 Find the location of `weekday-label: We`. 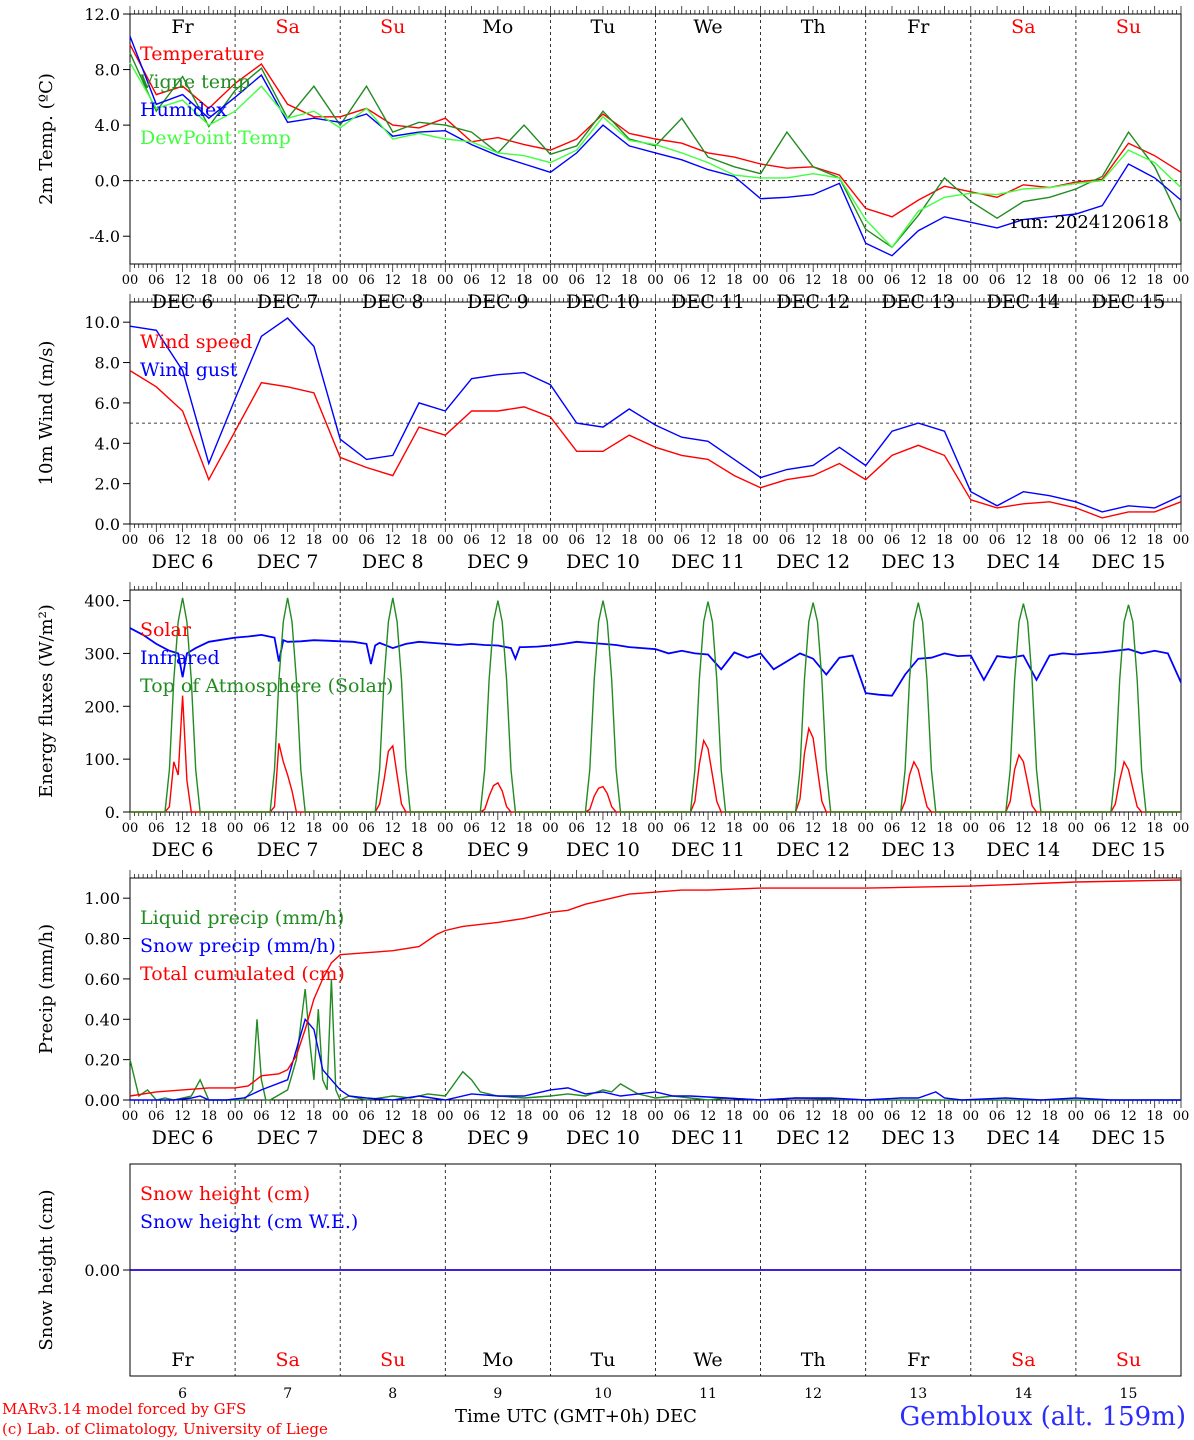

weekday-label: We is located at coordinates (707, 27).